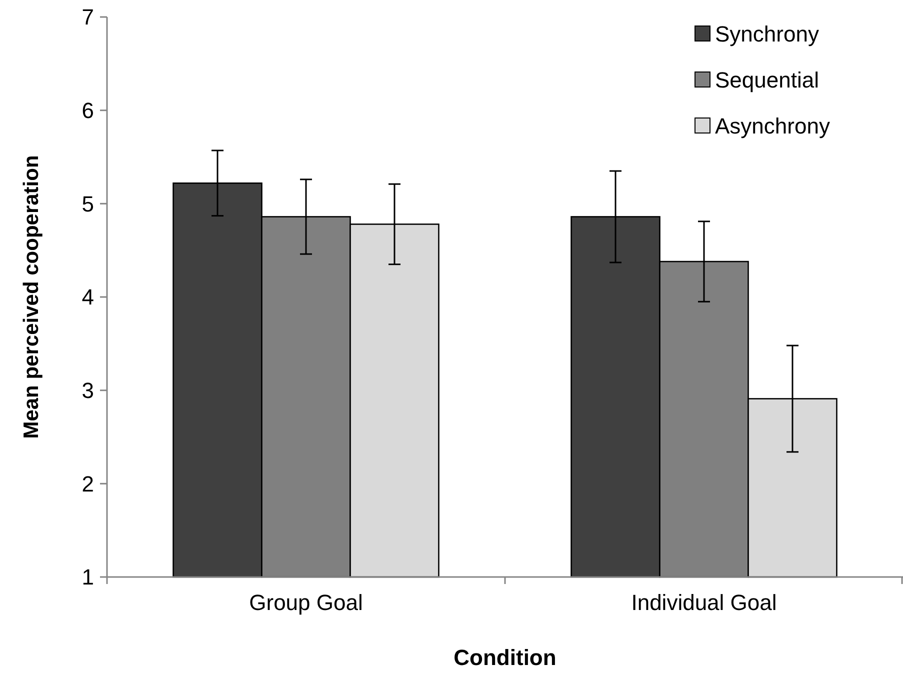 This screenshot has width=903, height=682. I want to click on legend-label: Asynchrony, so click(772, 126).